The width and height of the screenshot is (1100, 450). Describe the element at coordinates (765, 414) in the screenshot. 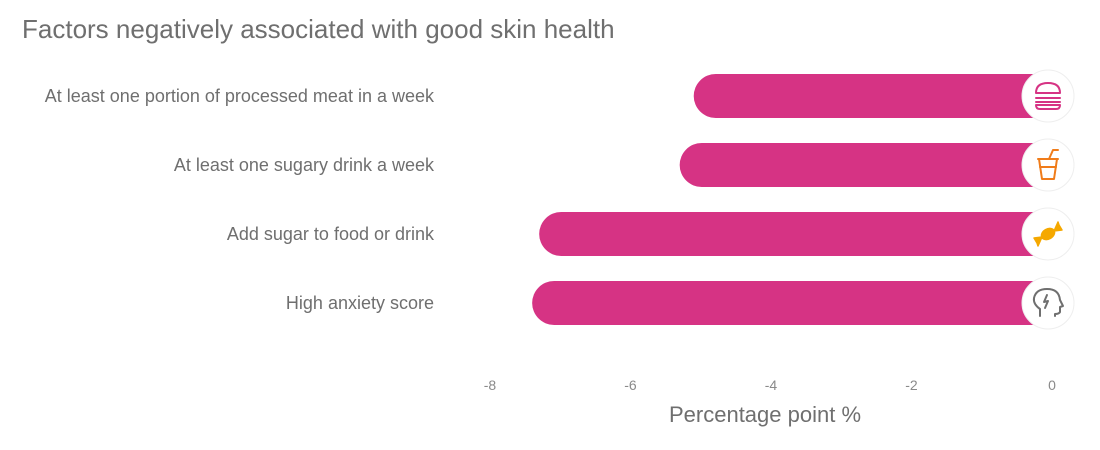

I see `x-axis-title: Percentage point %` at that location.